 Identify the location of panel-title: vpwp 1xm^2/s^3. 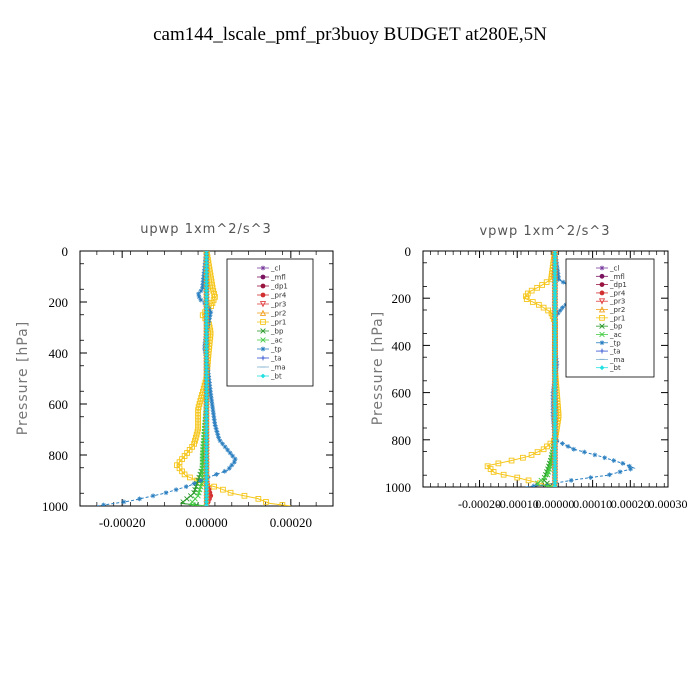
(544, 231).